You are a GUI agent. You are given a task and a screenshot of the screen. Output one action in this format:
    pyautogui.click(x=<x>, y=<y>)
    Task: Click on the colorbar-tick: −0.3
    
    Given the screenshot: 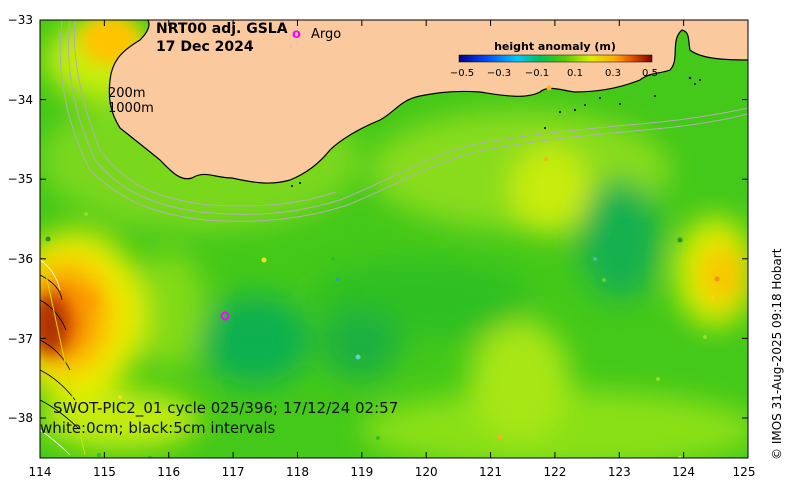 What is the action you would take?
    pyautogui.click(x=499, y=73)
    